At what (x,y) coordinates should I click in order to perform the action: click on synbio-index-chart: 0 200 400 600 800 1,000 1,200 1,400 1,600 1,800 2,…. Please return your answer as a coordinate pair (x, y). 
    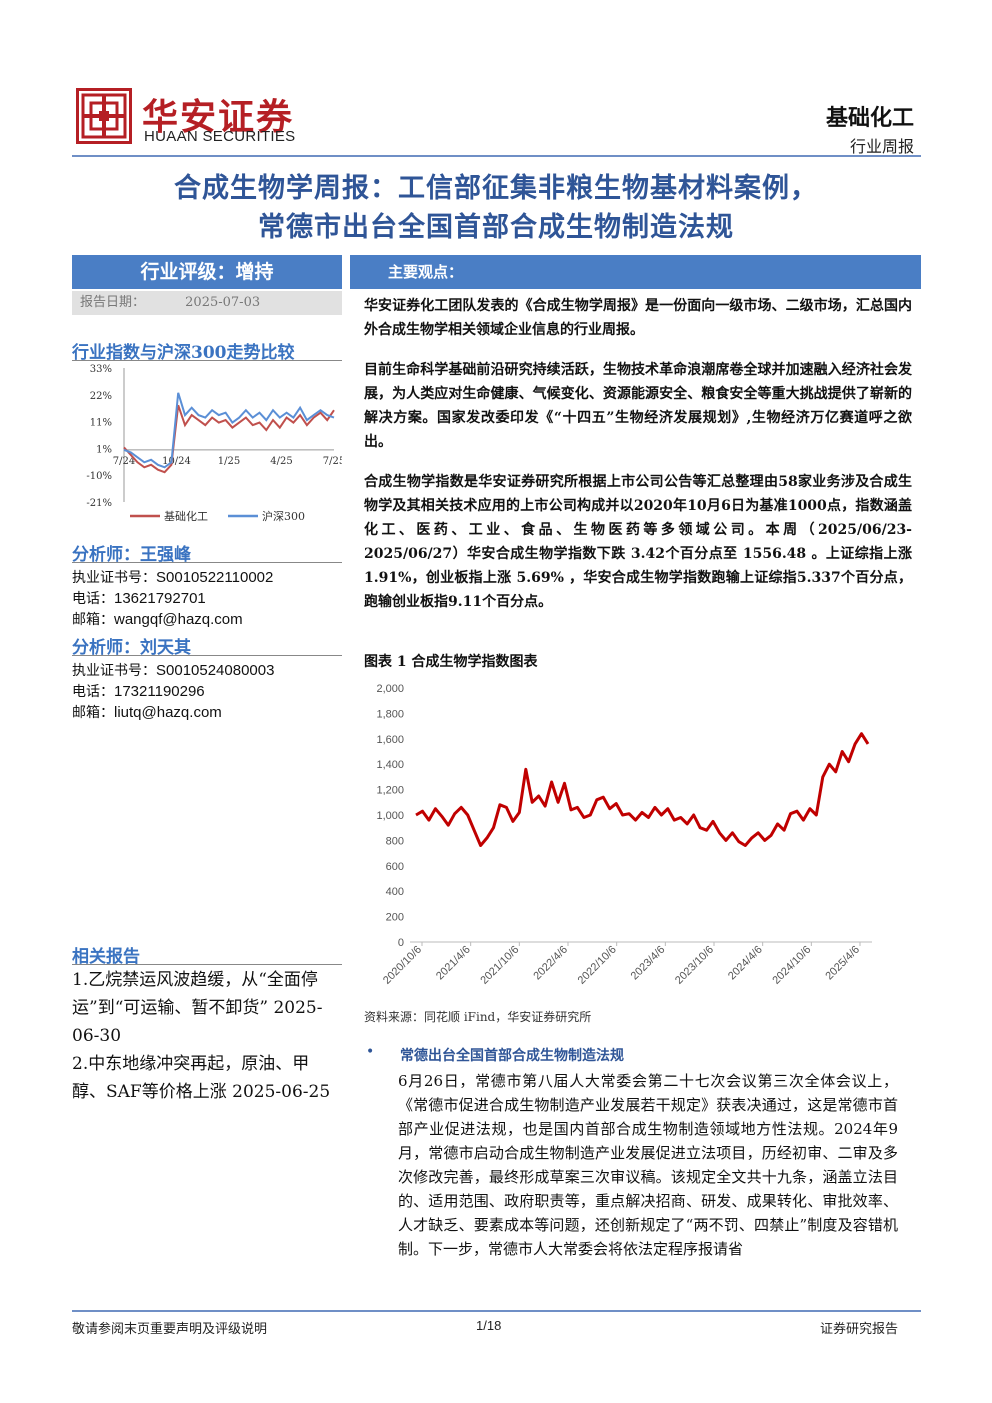
    Looking at the image, I should click on (624, 835).